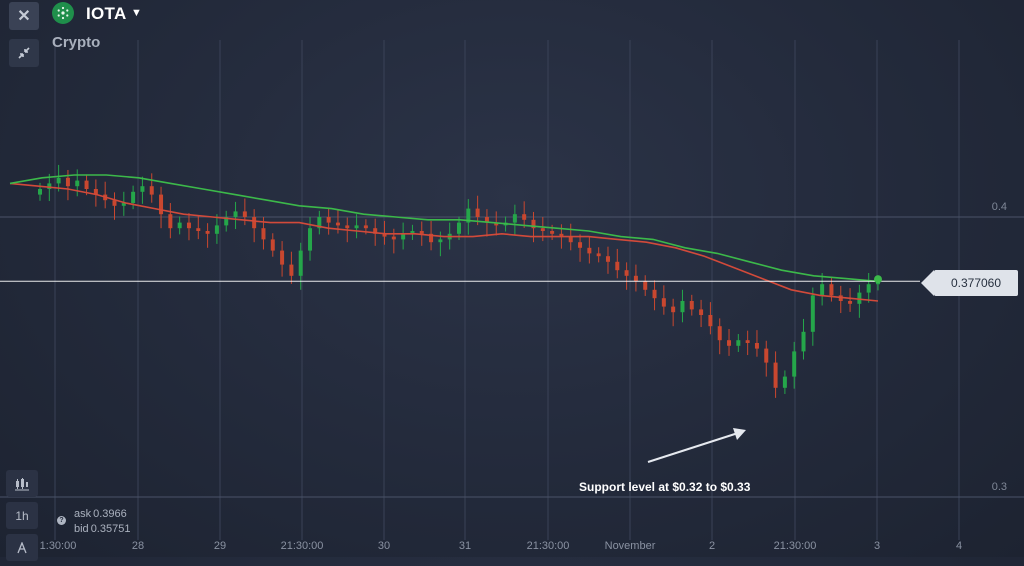  Describe the element at coordinates (94, 521) in the screenshot. I see `quote-box: ask 0.3966 bid 0.35751` at that location.